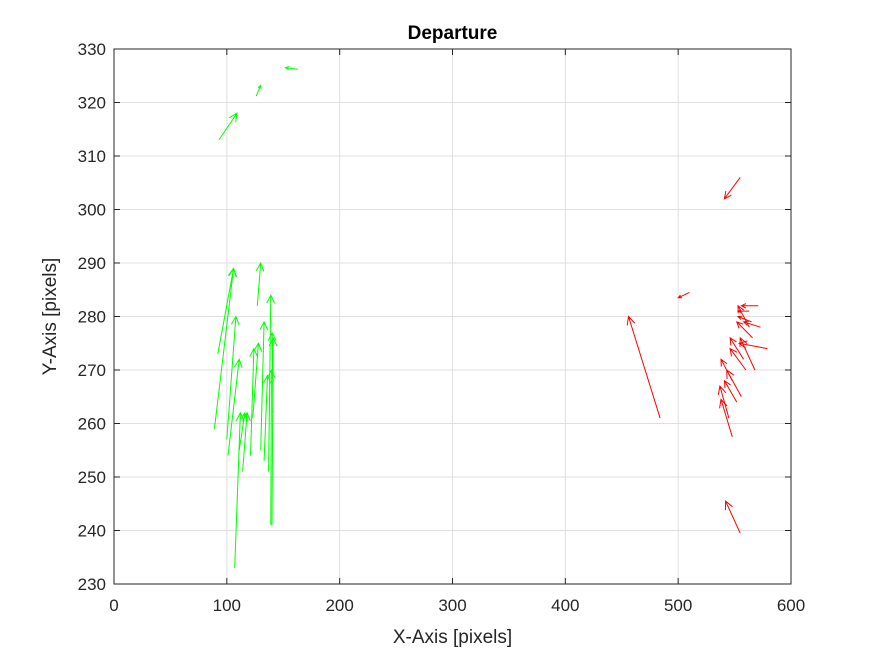 The width and height of the screenshot is (875, 656). What do you see at coordinates (92, 370) in the screenshot?
I see `y-tick-label: 270` at bounding box center [92, 370].